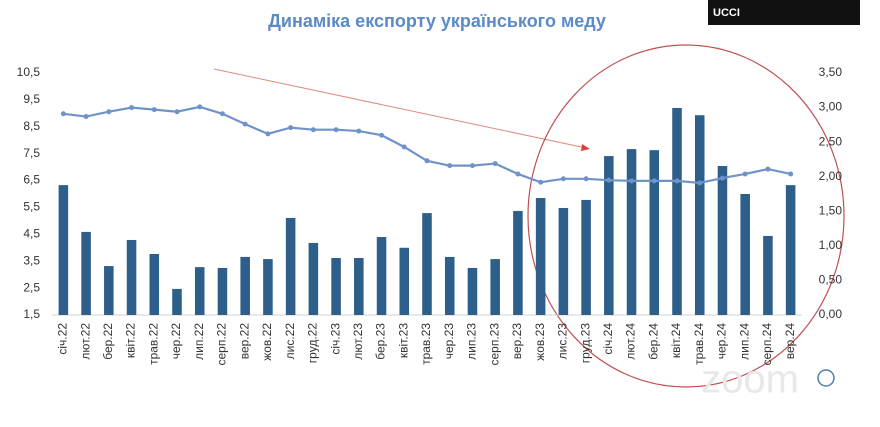 This screenshot has height=427, width=880. Describe the element at coordinates (472, 341) in the screenshot. I see `x-tick-label: лип.23` at that location.